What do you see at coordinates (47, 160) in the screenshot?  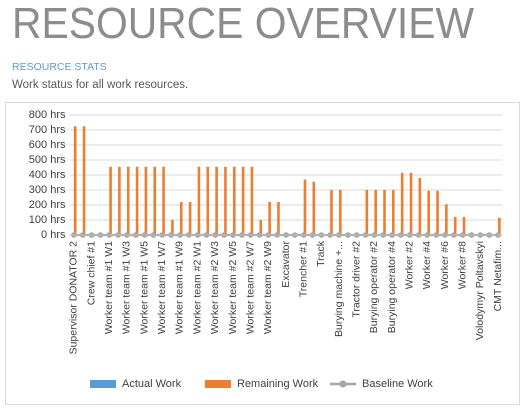 I see `y-tick-label: 500 hrs` at bounding box center [47, 160].